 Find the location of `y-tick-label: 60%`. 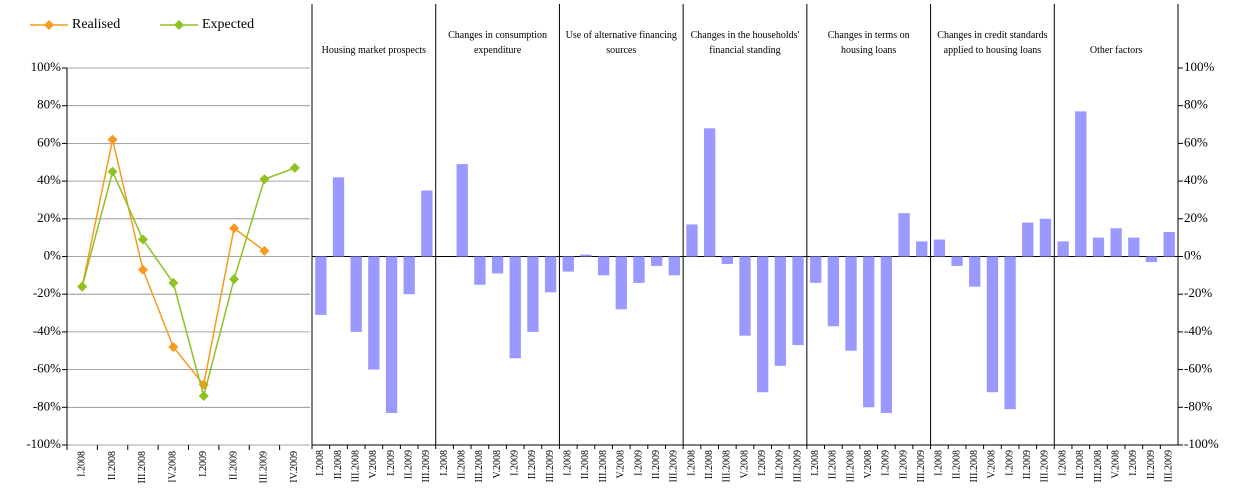

y-tick-label: 60% is located at coordinates (49, 141).